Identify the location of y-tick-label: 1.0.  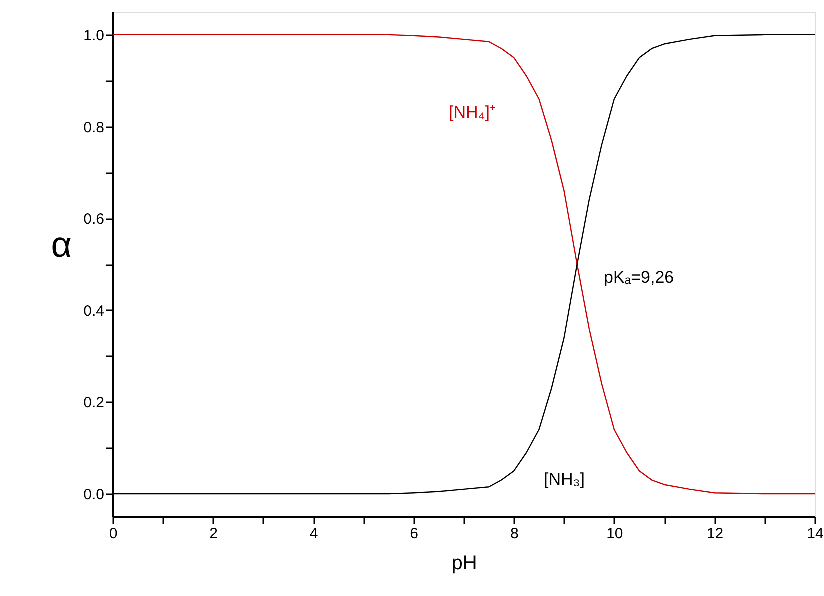
(94, 35).